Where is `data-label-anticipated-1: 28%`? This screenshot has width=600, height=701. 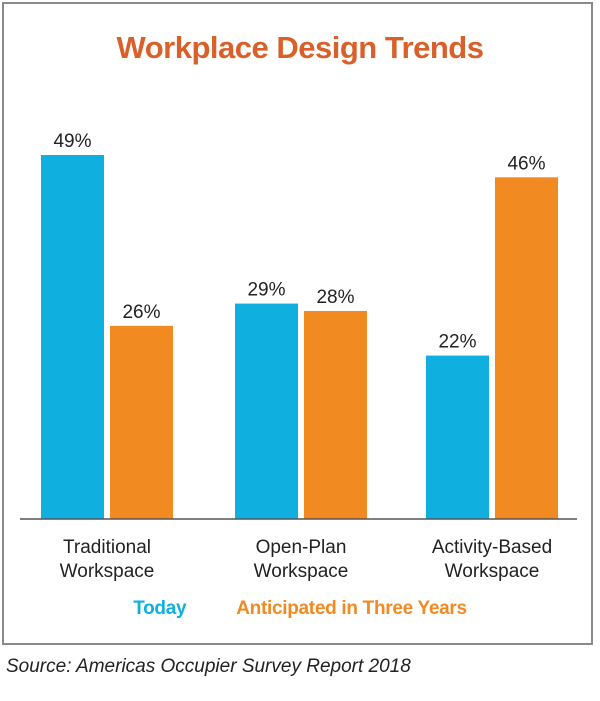 data-label-anticipated-1: 28% is located at coordinates (335, 297).